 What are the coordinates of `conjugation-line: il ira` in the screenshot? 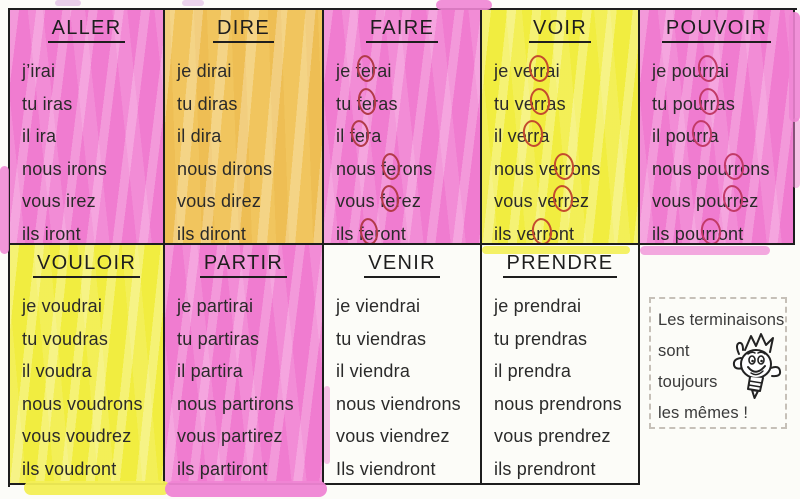 It's located at (39, 136).